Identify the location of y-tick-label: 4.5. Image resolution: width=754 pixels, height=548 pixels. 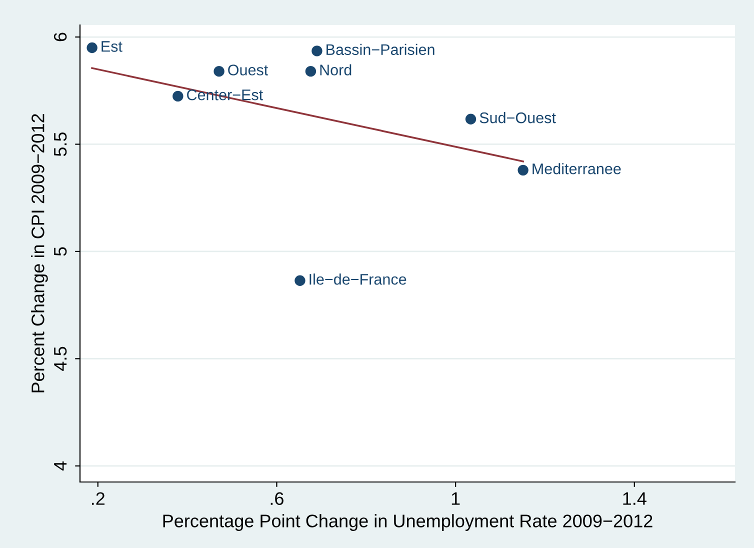
(60, 358).